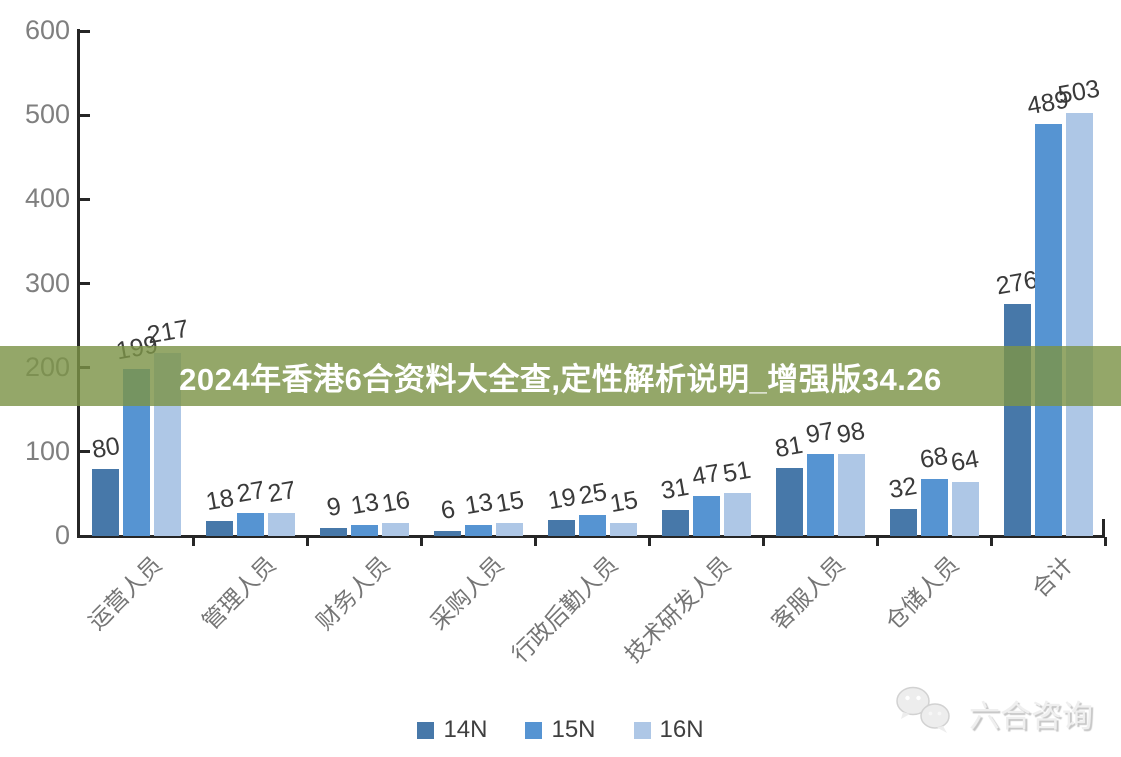  What do you see at coordinates (466, 593) in the screenshot?
I see `x-axis-label: 采购人员` at bounding box center [466, 593].